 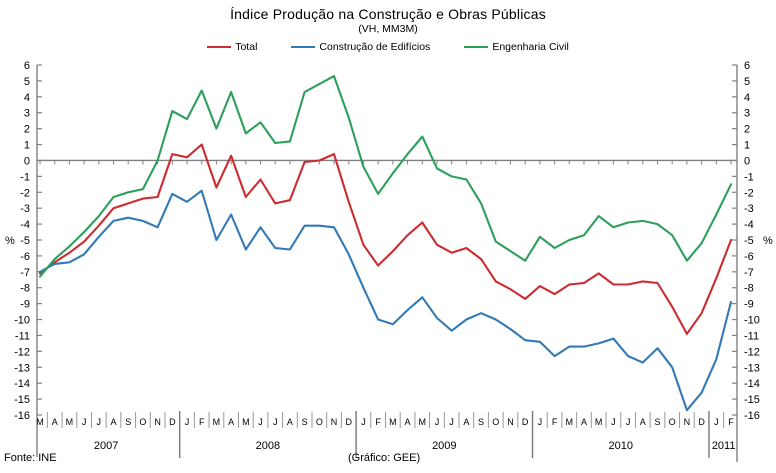 What do you see at coordinates (27, 130) in the screenshot?
I see `svg-text: 2` at bounding box center [27, 130].